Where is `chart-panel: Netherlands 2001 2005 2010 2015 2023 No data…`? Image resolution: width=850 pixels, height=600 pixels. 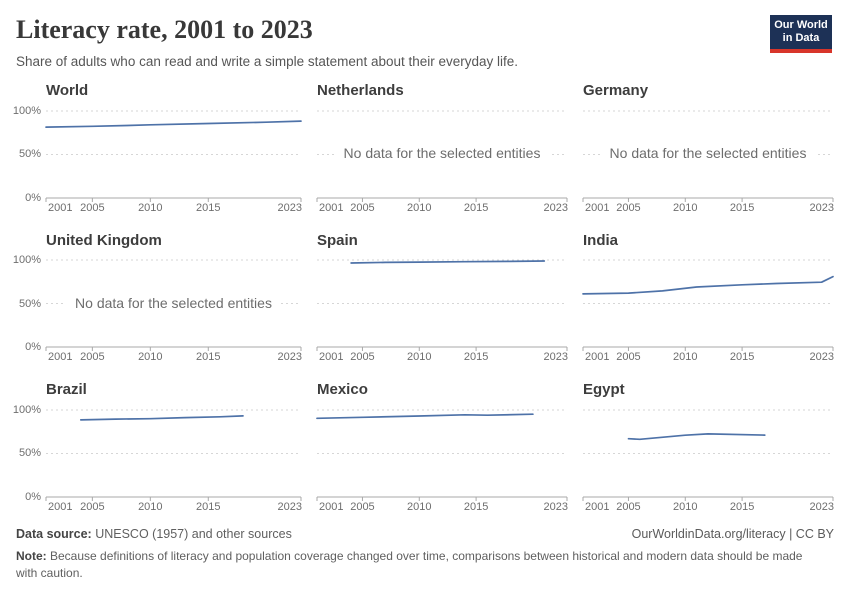
chart-panel: Netherlands 2001 2005 2010 2015 2023 No data… is located at coordinates (442, 149).